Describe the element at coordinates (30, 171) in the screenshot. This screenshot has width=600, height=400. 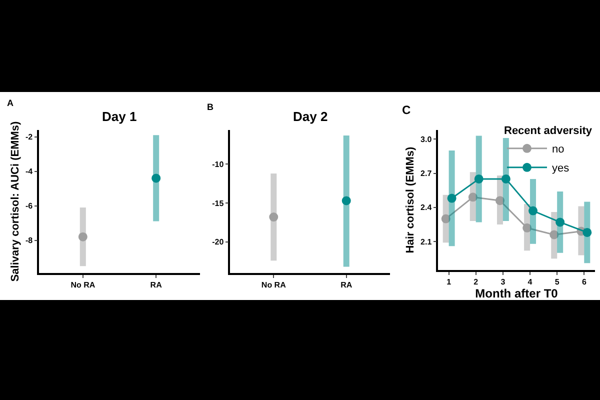
I see `y-tick-label: -4` at that location.